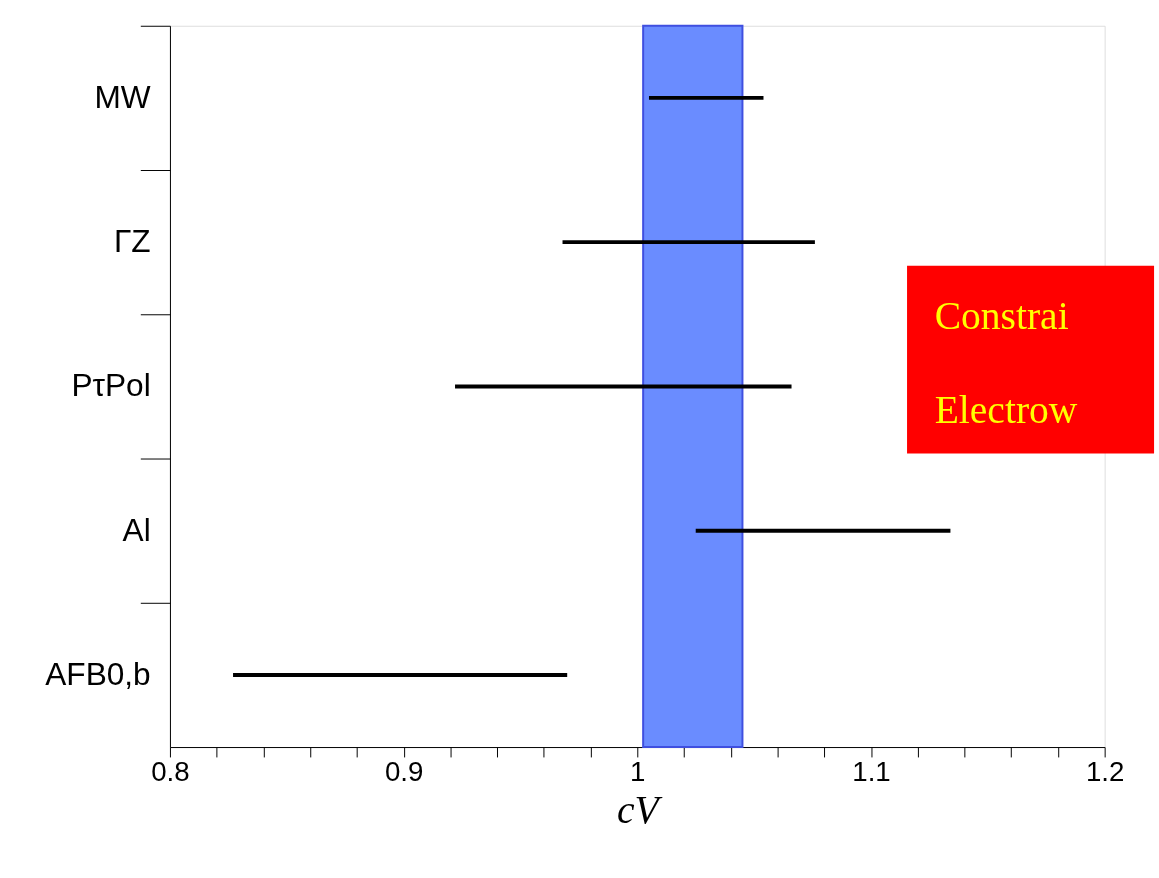 The image size is (1159, 878). I want to click on x-axis-title: cV, so click(639, 809).